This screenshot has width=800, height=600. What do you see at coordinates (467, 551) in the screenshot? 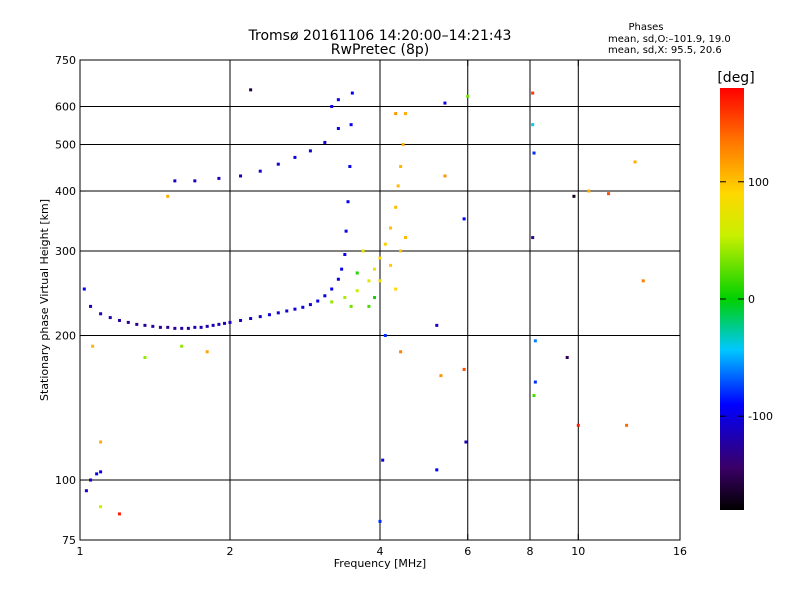
I see `x-tick-label: 6` at bounding box center [467, 551].